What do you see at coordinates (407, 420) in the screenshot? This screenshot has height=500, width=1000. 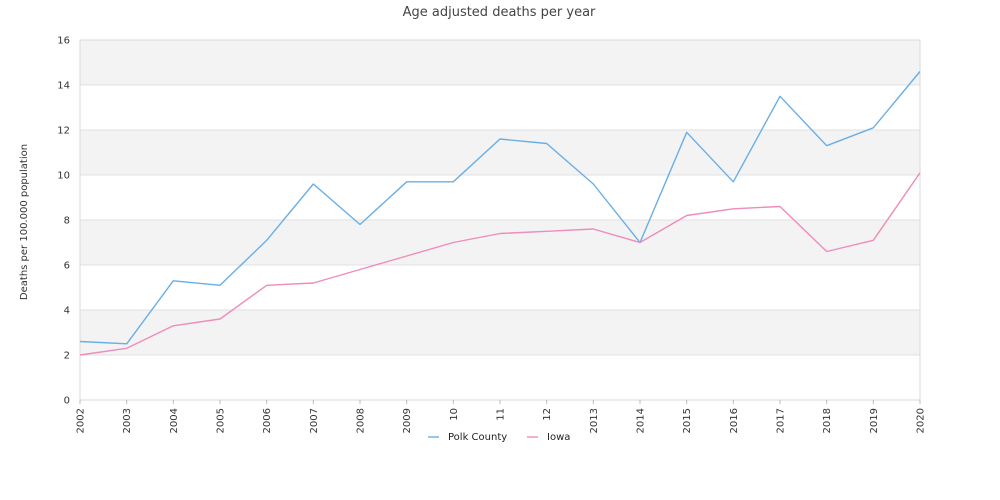 I see `x-tick-label: 2009` at bounding box center [407, 420].